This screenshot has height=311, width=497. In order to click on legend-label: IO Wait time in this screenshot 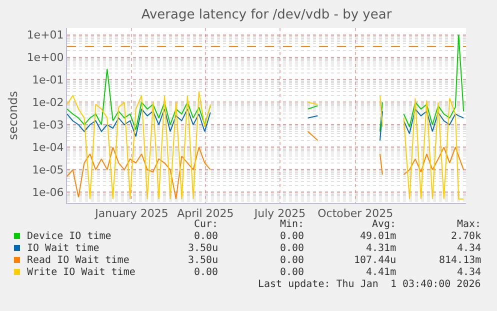, I will do `click(63, 248)`.